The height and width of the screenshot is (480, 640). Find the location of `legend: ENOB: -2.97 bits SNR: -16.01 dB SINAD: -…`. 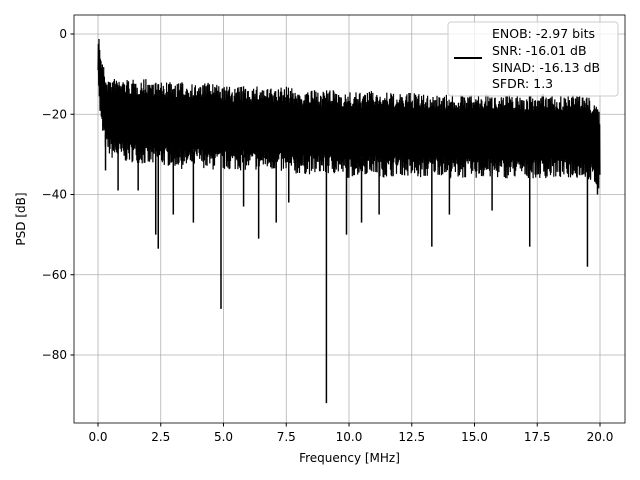

legend: ENOB: -2.97 bits SNR: -16.01 dB SINAD: -… is located at coordinates (533, 59).